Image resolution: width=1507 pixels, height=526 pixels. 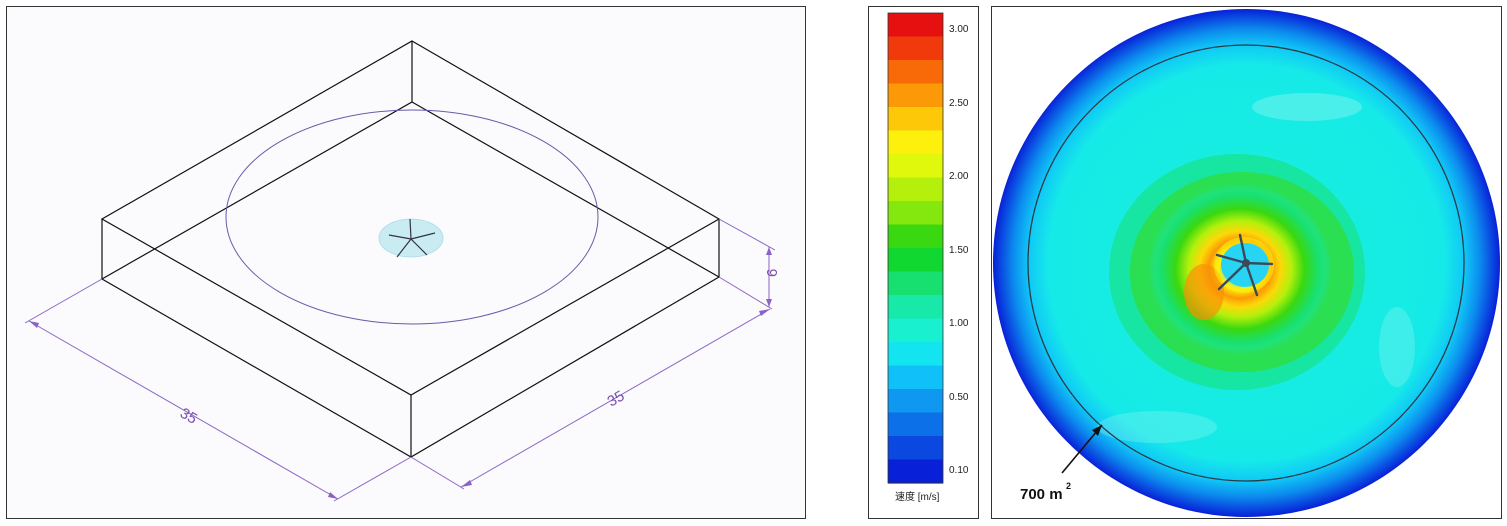 I want to click on aerator-hub, so click(x=1246, y=263).